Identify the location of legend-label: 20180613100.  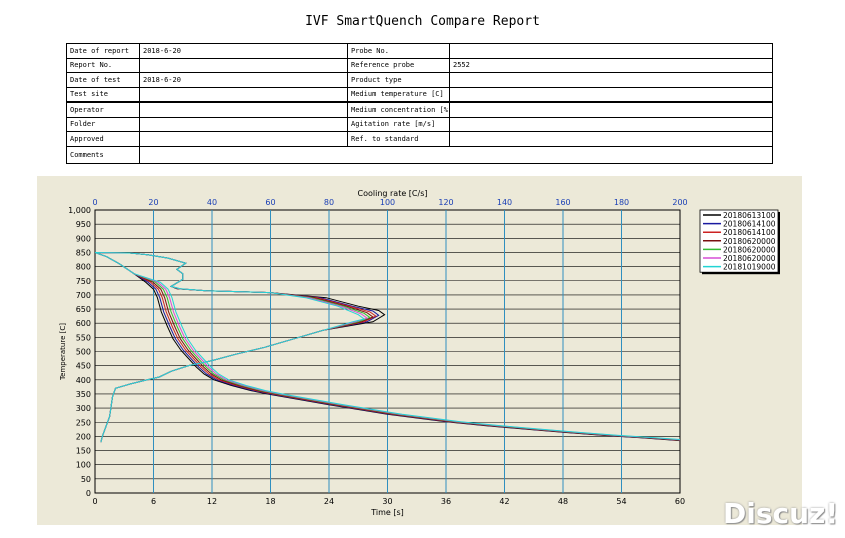
(749, 215).